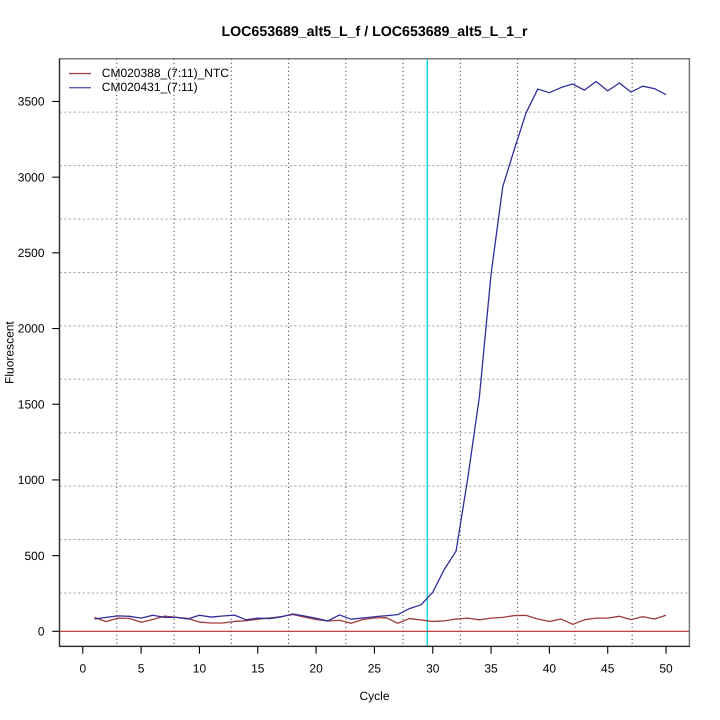 The height and width of the screenshot is (720, 720). I want to click on svg-text: 5, so click(141, 669).